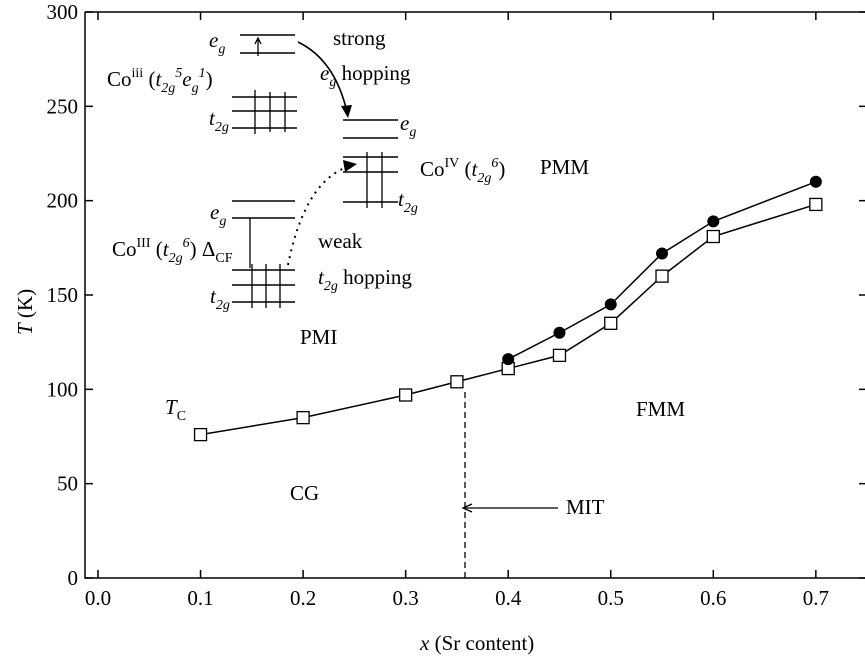 This screenshot has height=666, width=865. I want to click on y-tick-label: 50, so click(67, 484).